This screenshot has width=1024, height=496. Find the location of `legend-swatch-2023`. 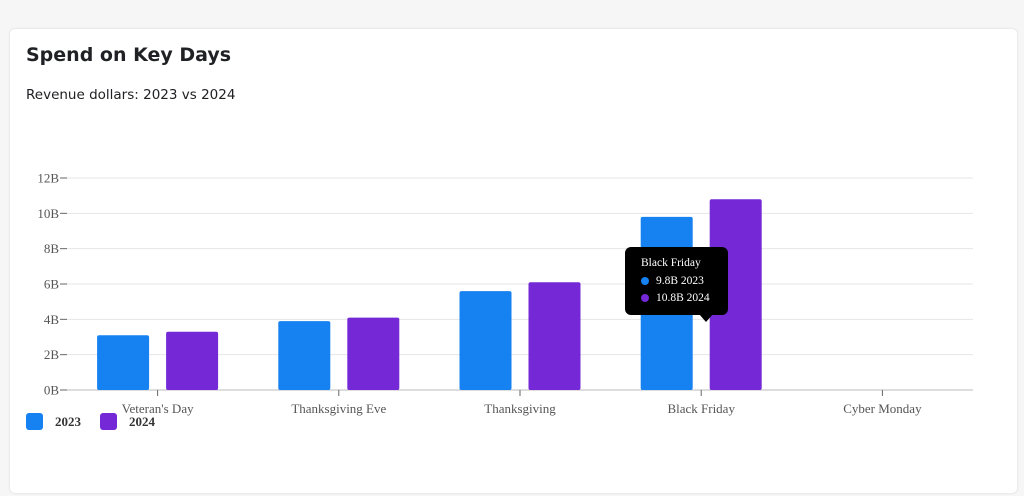

legend-swatch-2023 is located at coordinates (34, 421).